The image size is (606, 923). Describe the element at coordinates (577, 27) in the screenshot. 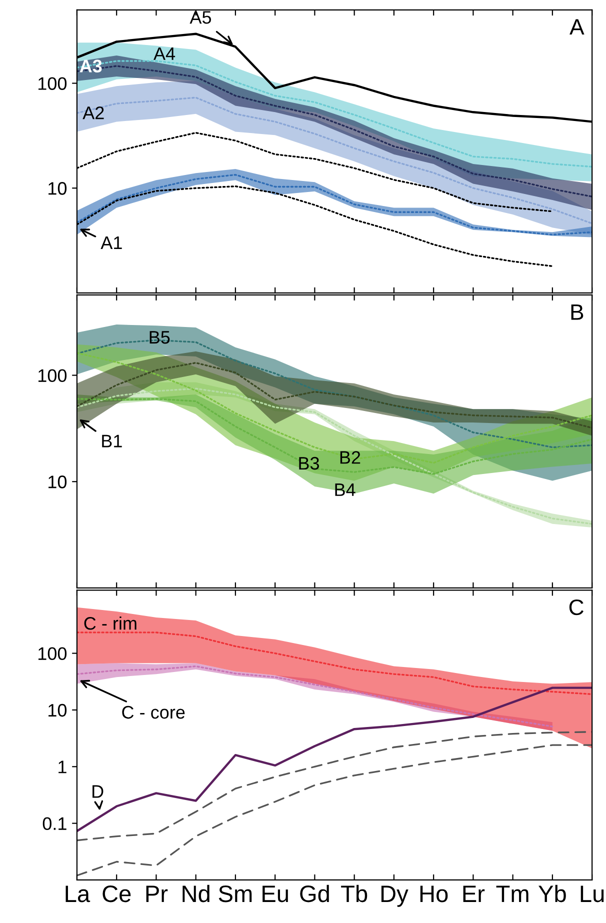

I see `chart-title: A` at that location.